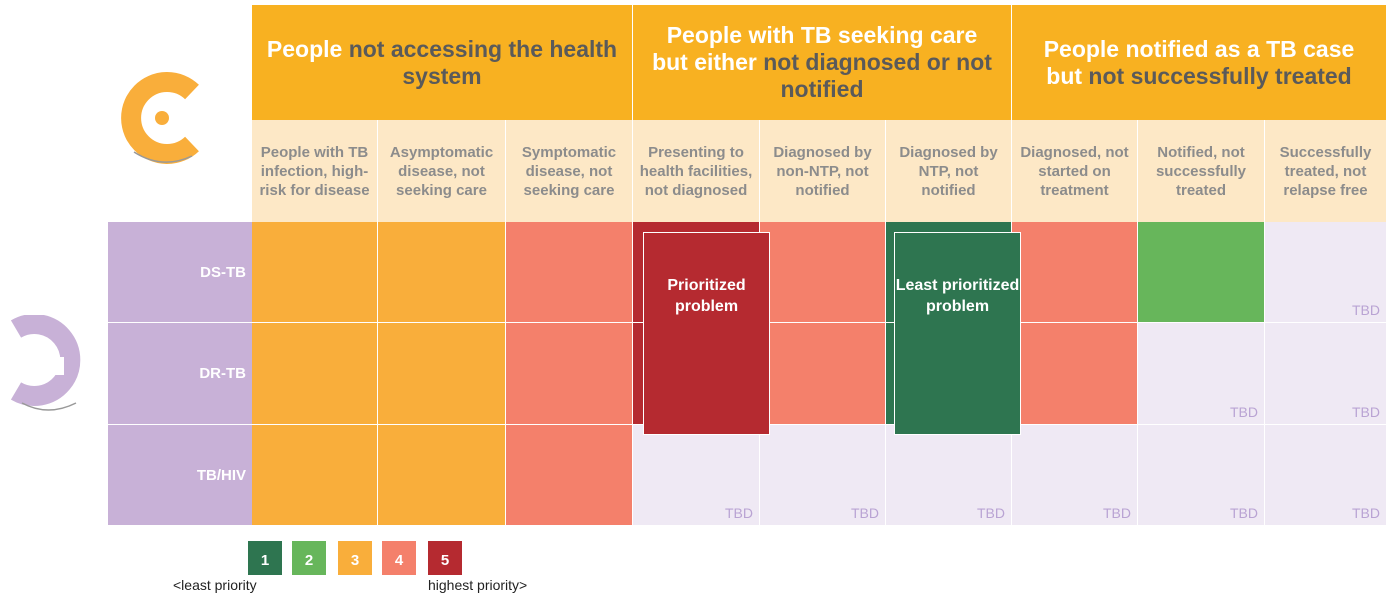 This screenshot has height=597, width=1397. What do you see at coordinates (815, 48) in the screenshot?
I see `group-lead: People with TB seeking care but either` at bounding box center [815, 48].